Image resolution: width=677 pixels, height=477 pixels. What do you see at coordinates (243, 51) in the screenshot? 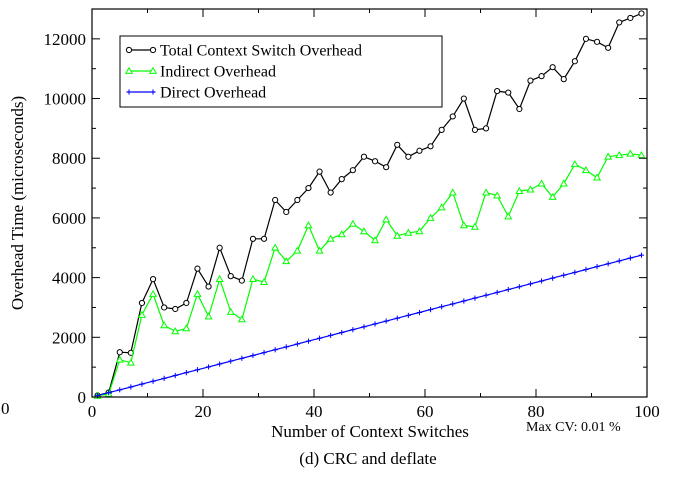
I see `legend-item: Total Context Switch Overhead` at bounding box center [243, 51].